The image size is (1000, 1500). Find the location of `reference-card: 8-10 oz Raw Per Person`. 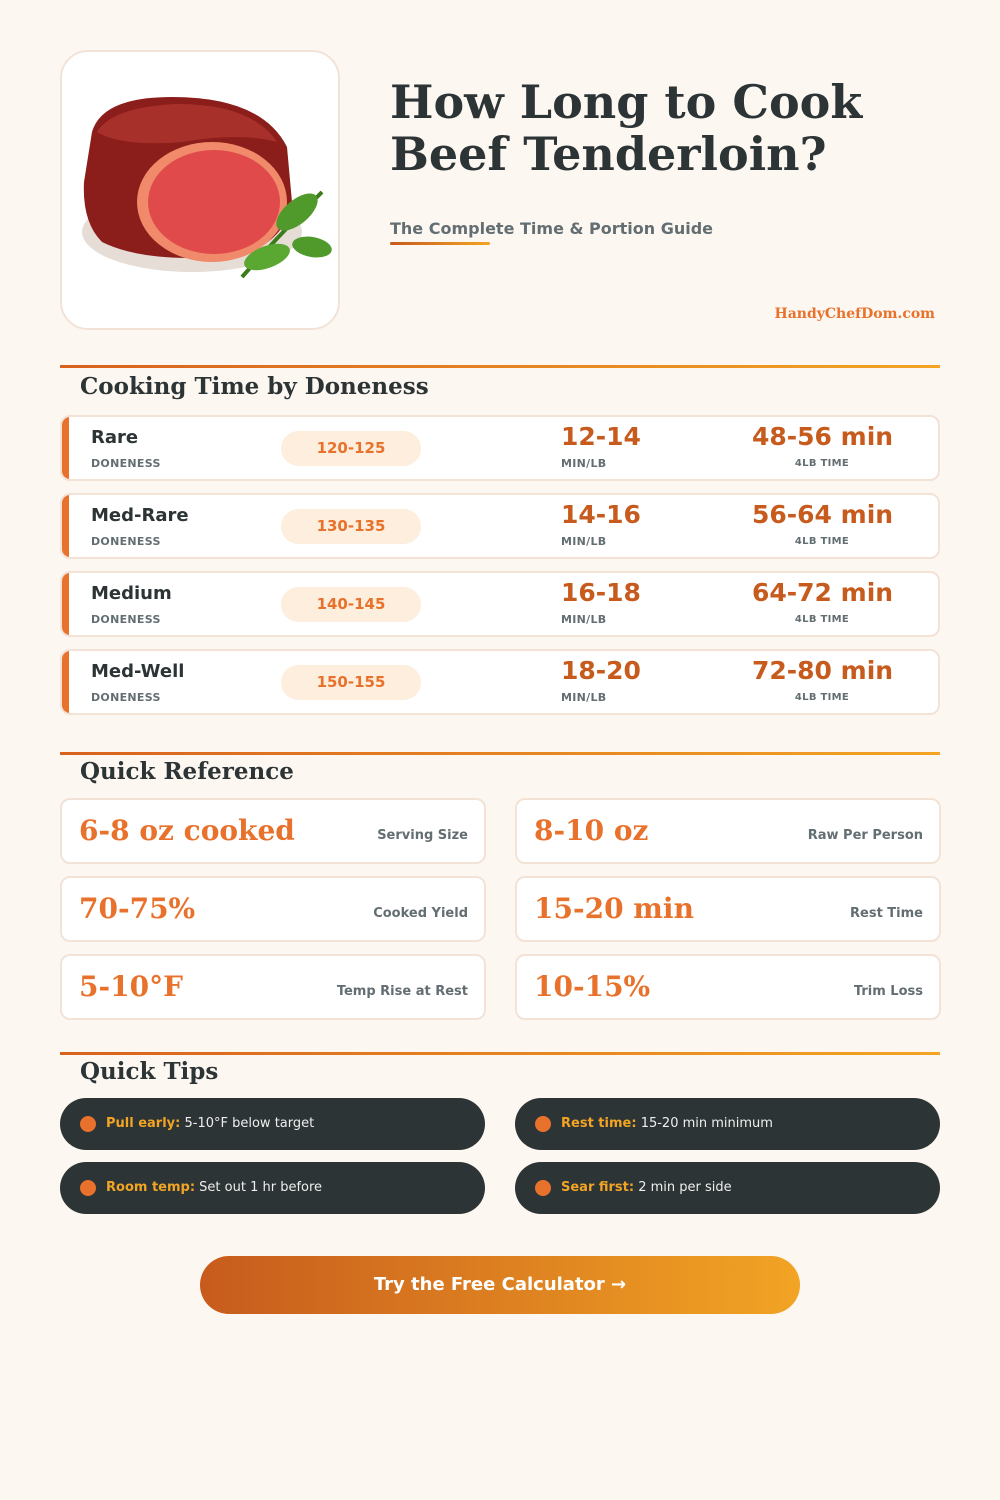

reference-card: 8-10 oz Raw Per Person is located at coordinates (728, 831).